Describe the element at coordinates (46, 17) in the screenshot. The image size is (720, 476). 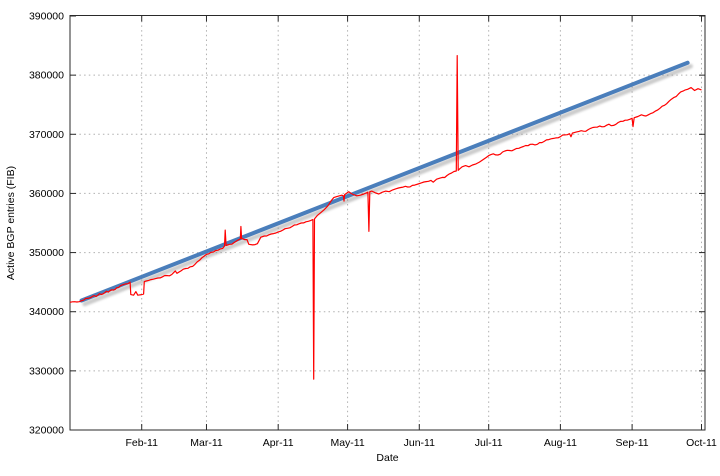
I see `y-tick-label: 390000` at that location.